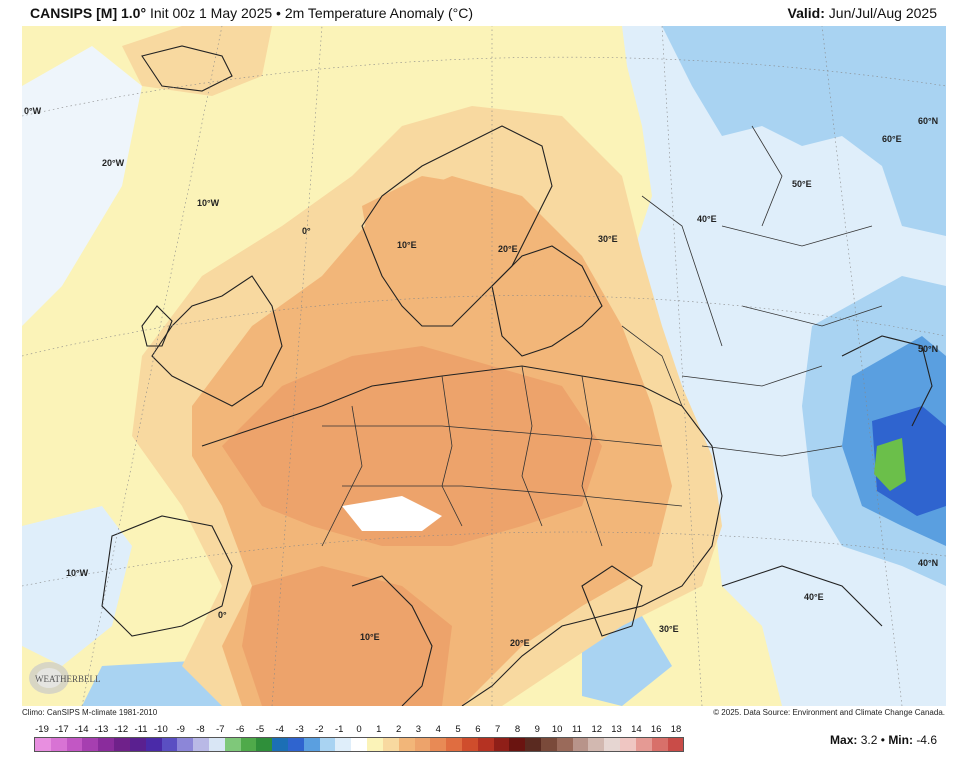 This screenshot has width=979, height=774. What do you see at coordinates (260, 729) in the screenshot?
I see `colorbar-tick-label: -5` at bounding box center [260, 729].